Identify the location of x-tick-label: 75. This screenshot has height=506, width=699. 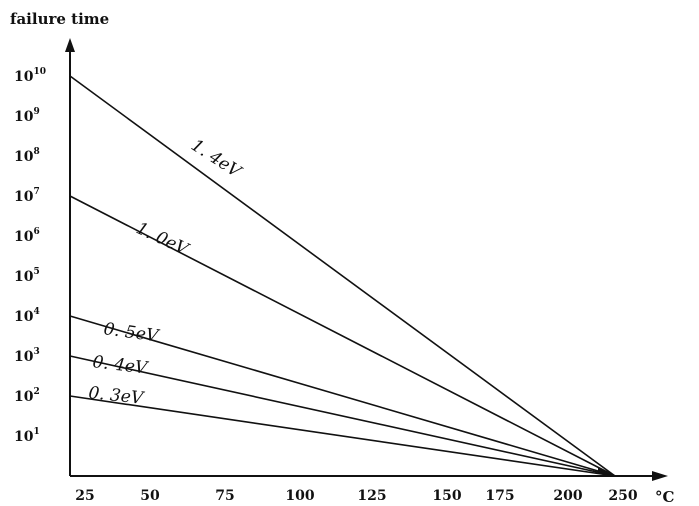
(224, 496).